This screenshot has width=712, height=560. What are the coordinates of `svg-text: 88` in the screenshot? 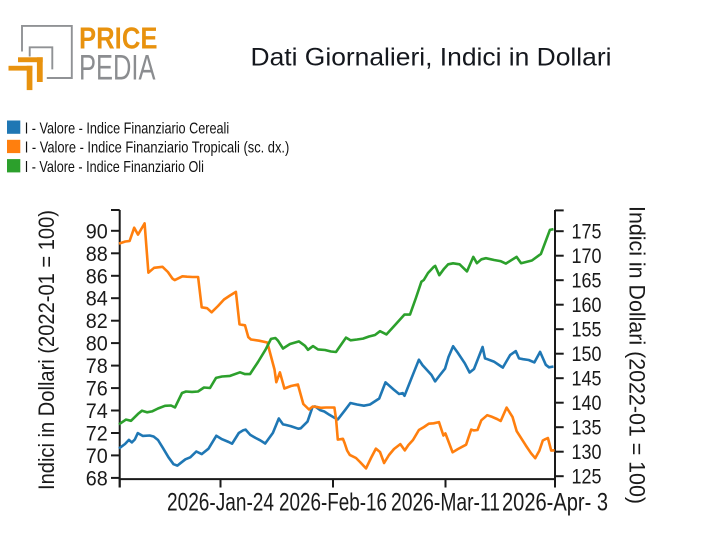 It's located at (97, 254).